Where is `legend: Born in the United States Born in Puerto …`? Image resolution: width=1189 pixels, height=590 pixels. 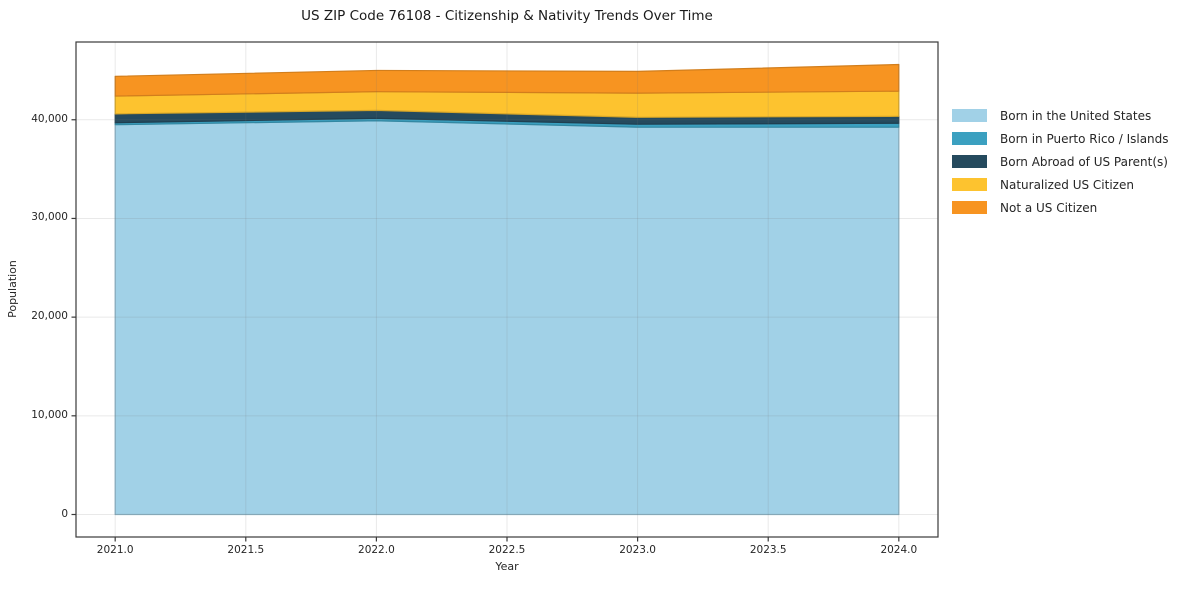 legend: Born in the United States Born in Puerto … is located at coordinates (1060, 161).